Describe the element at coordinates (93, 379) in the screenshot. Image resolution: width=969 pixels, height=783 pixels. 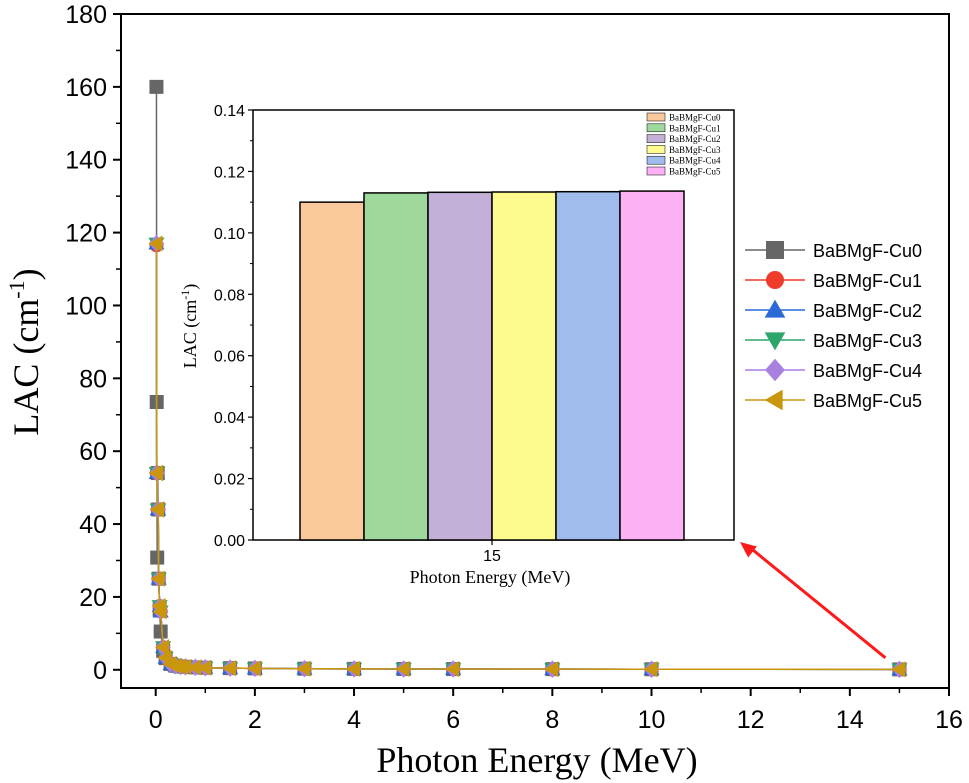
I see `main-y-tick-label: 80` at that location.